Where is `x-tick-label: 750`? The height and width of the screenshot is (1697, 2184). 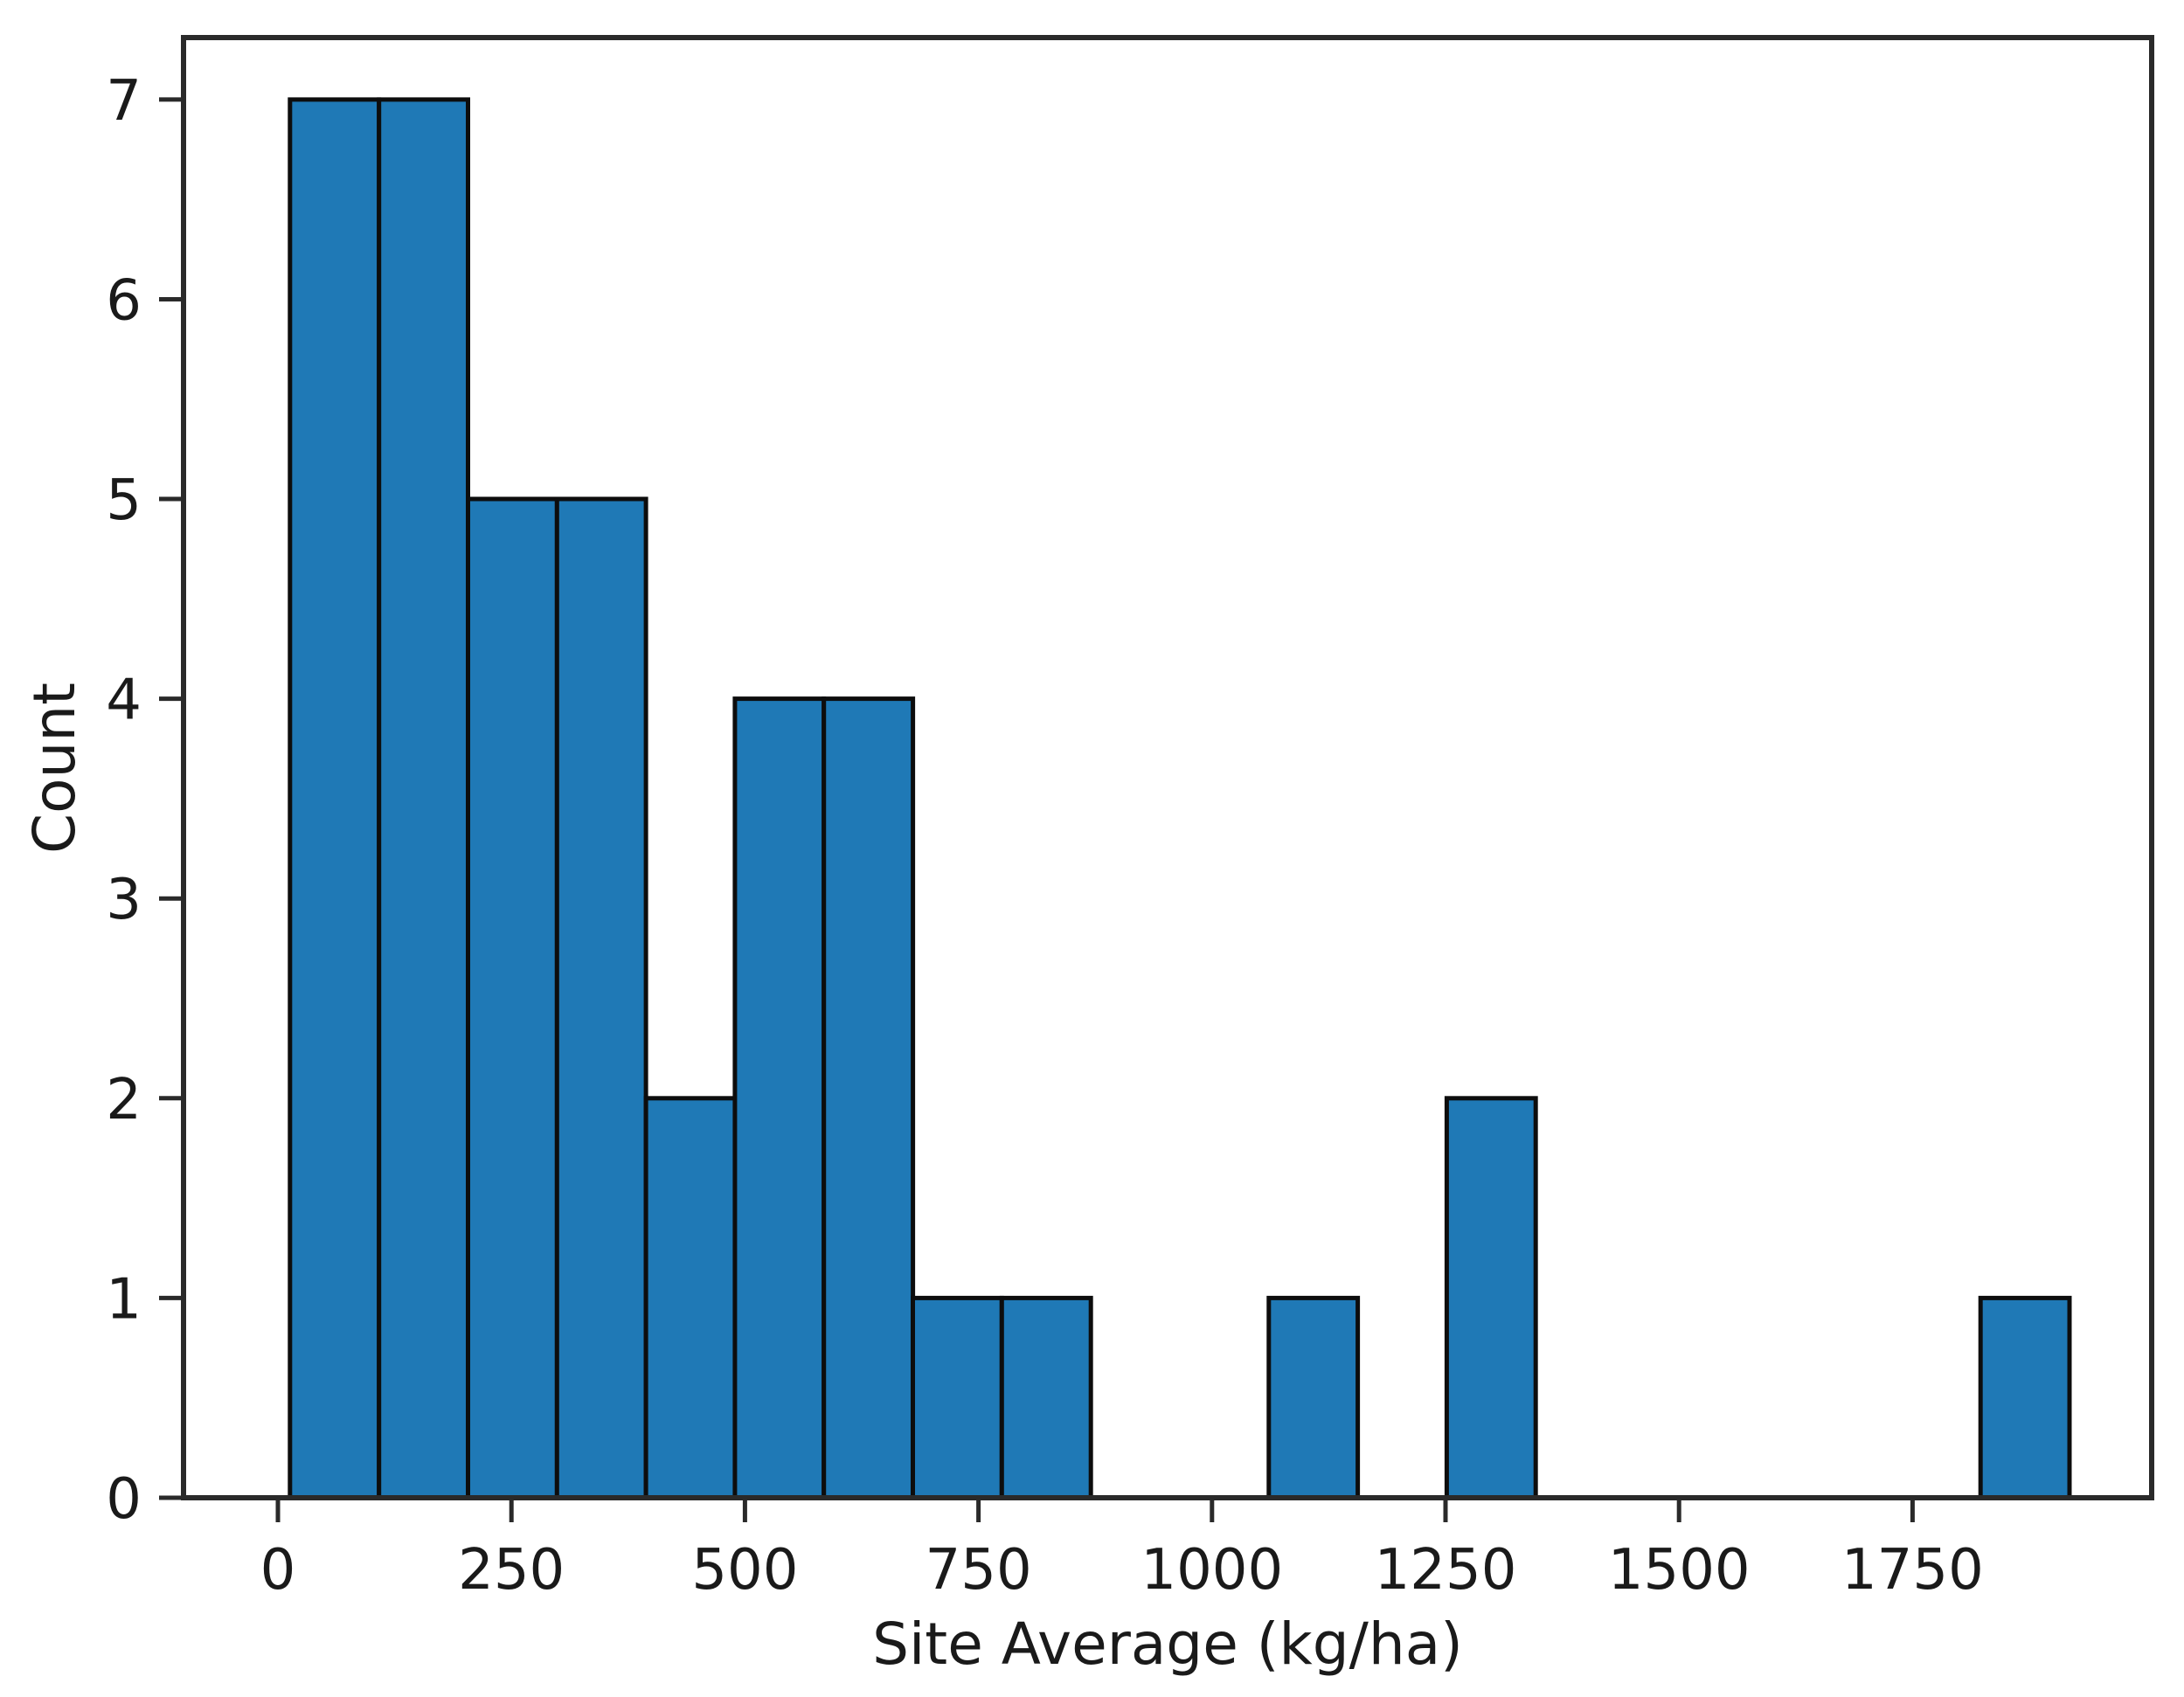 x-tick-label: 750 is located at coordinates (979, 1571).